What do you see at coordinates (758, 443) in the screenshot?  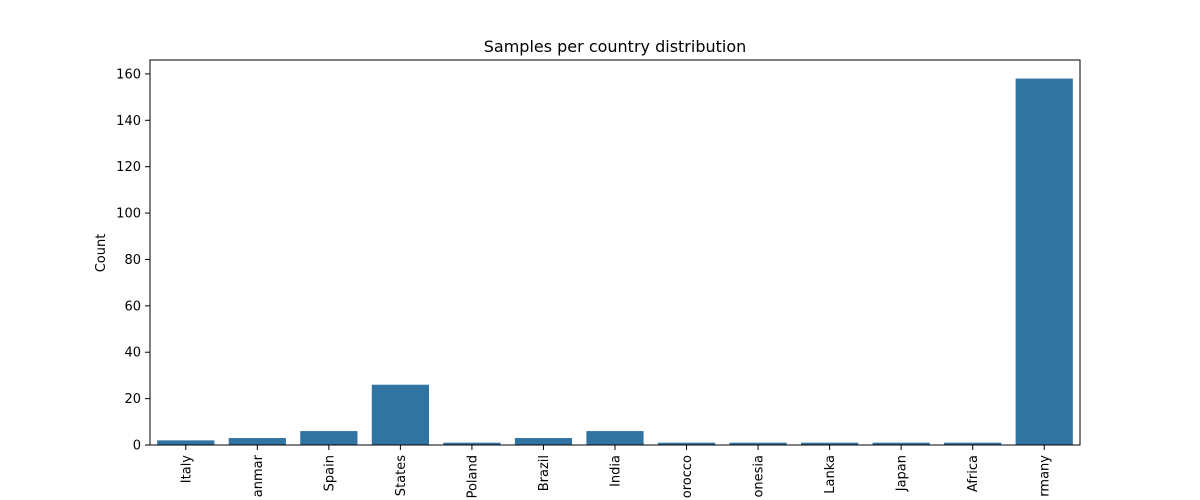 I see `bar-onesia` at bounding box center [758, 443].